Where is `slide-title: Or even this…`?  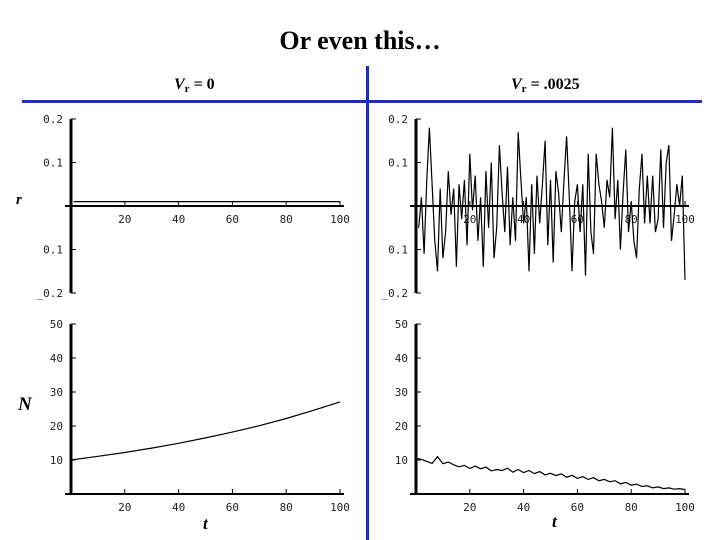
slide-title: Or even this… is located at coordinates (360, 40).